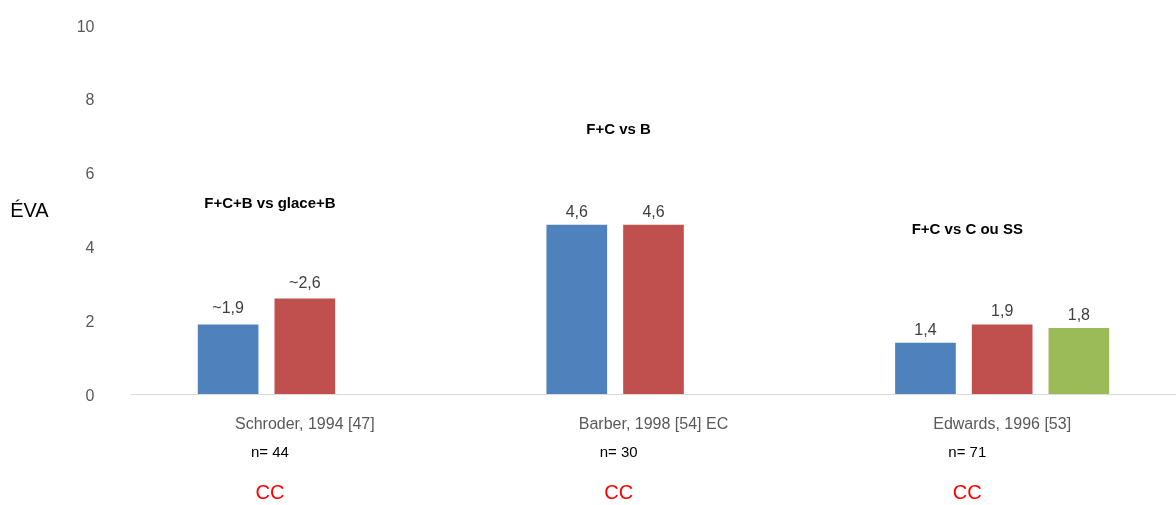 The width and height of the screenshot is (1176, 505). Describe the element at coordinates (85, 26) in the screenshot. I see `y-tick-label: 10` at that location.